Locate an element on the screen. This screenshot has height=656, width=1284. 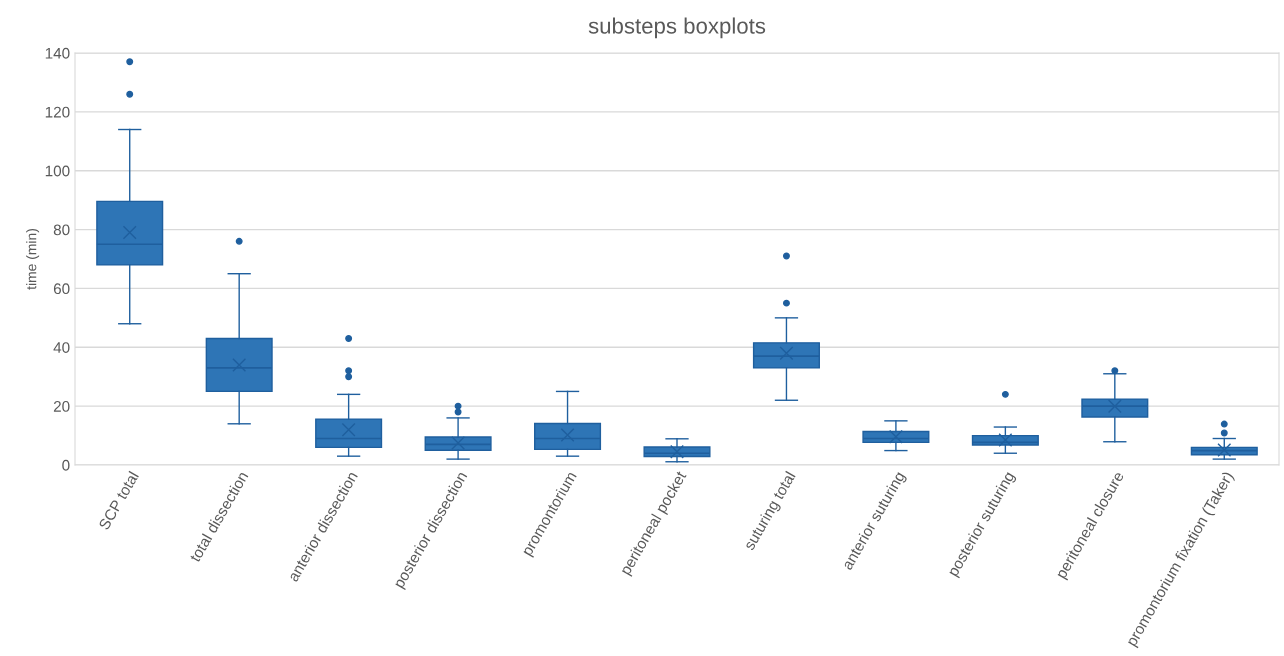
y-tick-label: 80 is located at coordinates (61, 230).